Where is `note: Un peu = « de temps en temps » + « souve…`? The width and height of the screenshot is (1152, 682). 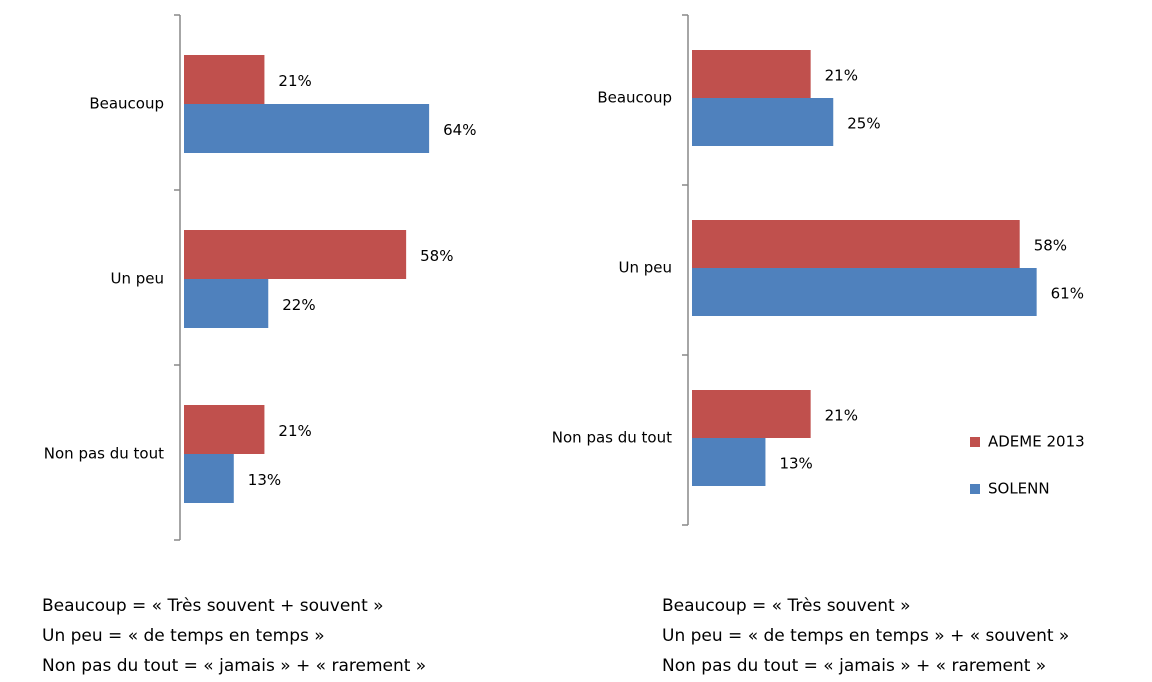 note: Un peu = « de temps en temps » + « souve… is located at coordinates (865, 636).